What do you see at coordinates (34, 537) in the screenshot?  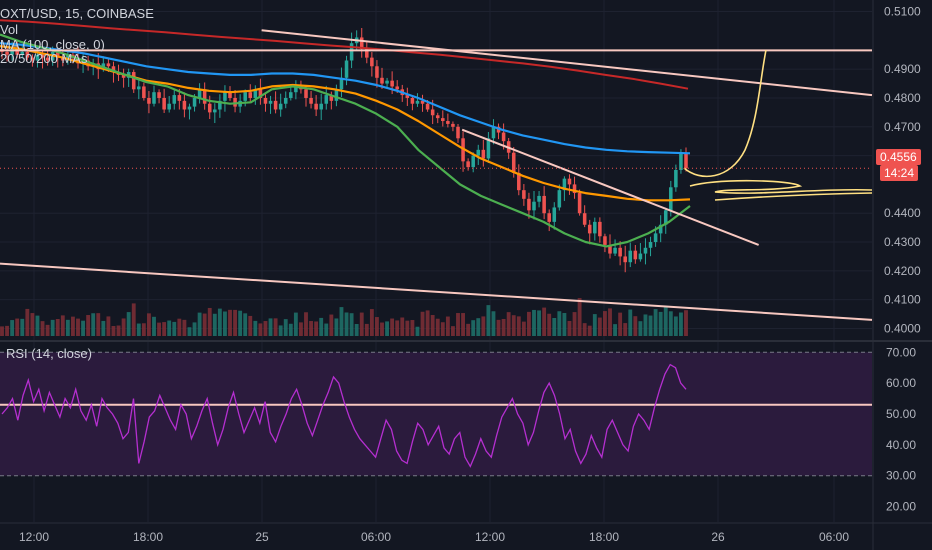 I see `time-tick-label: 12:00` at bounding box center [34, 537].